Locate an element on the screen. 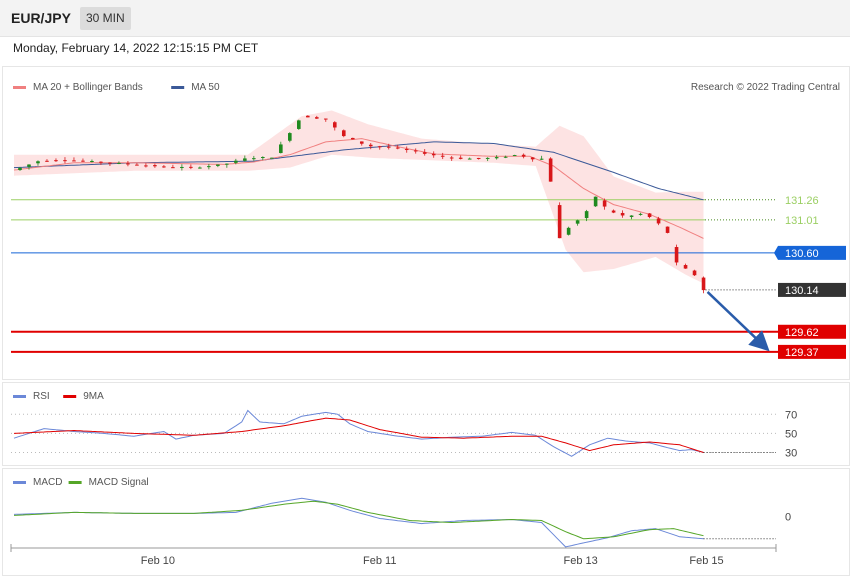 Image resolution: width=850 pixels, height=576 pixels. rsi-tick-label: 50 is located at coordinates (791, 434).